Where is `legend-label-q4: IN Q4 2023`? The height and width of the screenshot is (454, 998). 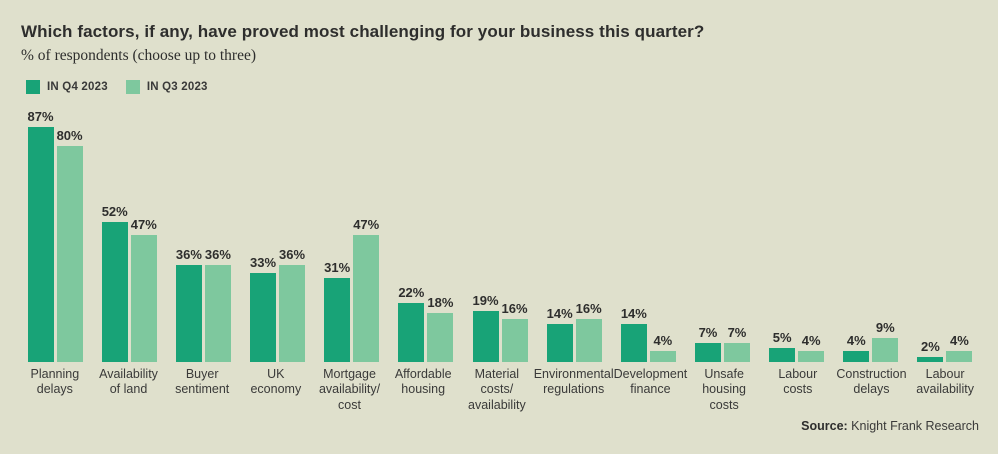 legend-label-q4: IN Q4 2023 is located at coordinates (77, 87).